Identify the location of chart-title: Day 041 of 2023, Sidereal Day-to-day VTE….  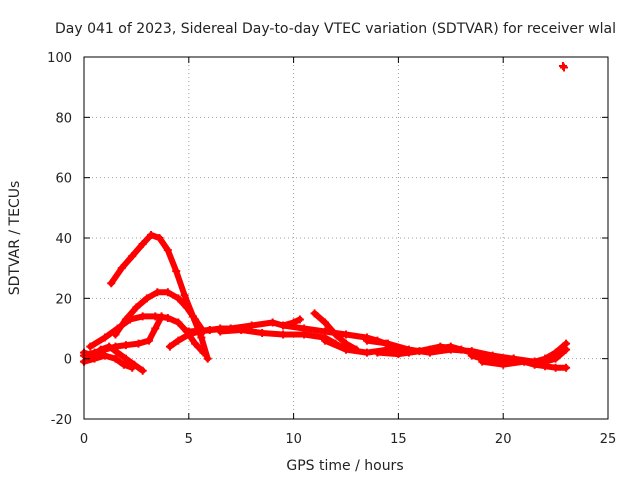
(335, 29).